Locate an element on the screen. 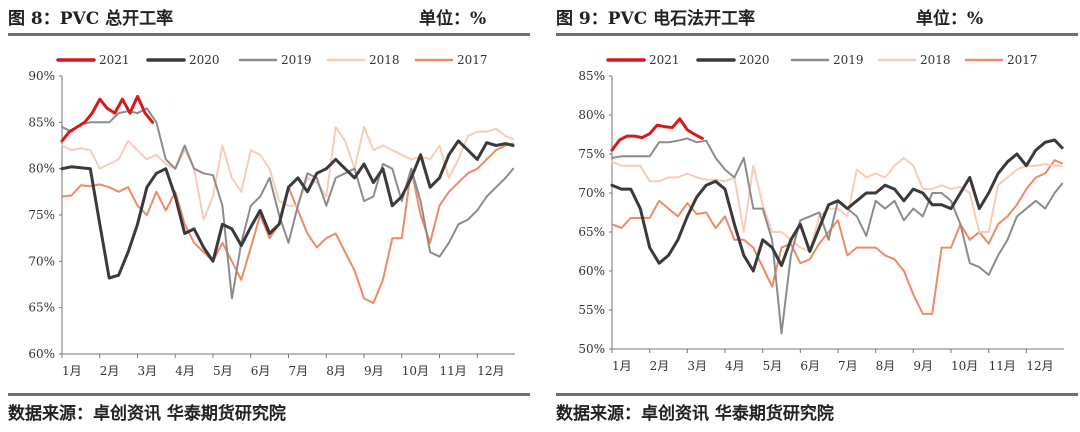 This screenshot has height=432, width=1080. figure-8-title: 图 8：PVC 总开工率 is located at coordinates (91, 19).